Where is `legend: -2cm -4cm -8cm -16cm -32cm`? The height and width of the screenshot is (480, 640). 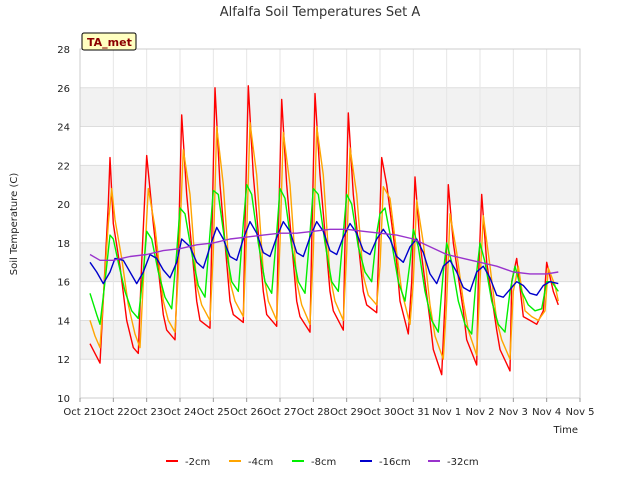 legend: -2cm -4cm -8cm -16cm -32cm is located at coordinates (322, 462).